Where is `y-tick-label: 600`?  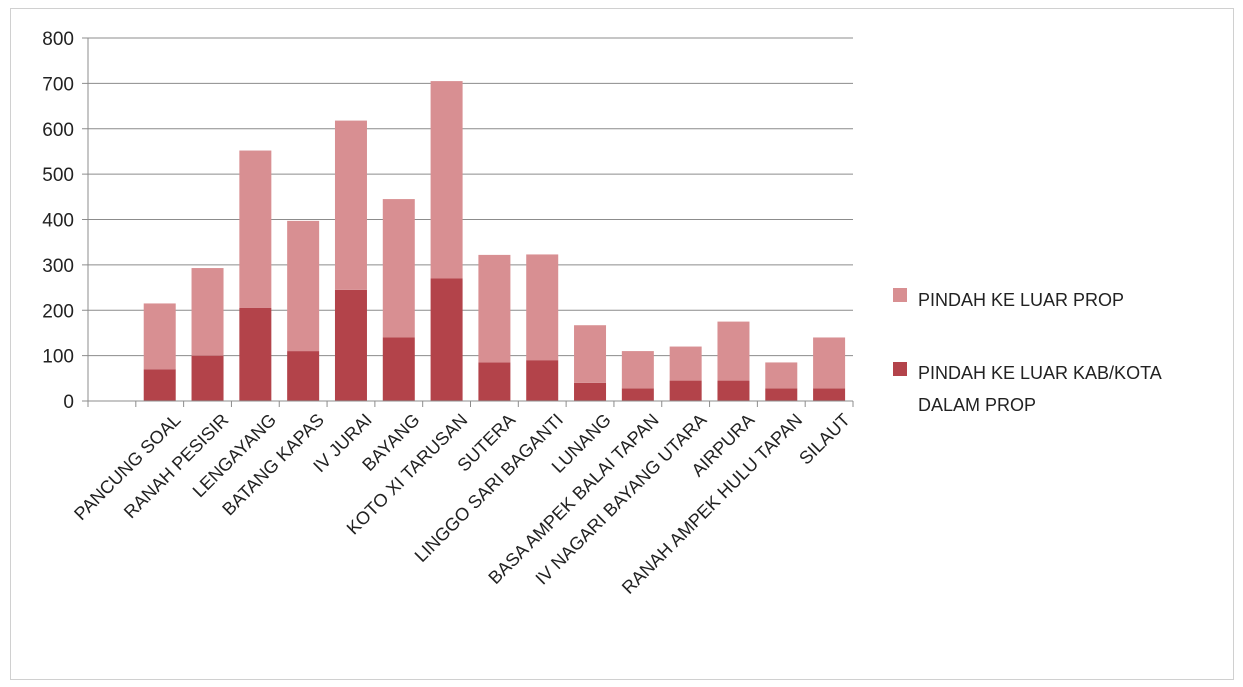
y-tick-label: 600 is located at coordinates (58, 130).